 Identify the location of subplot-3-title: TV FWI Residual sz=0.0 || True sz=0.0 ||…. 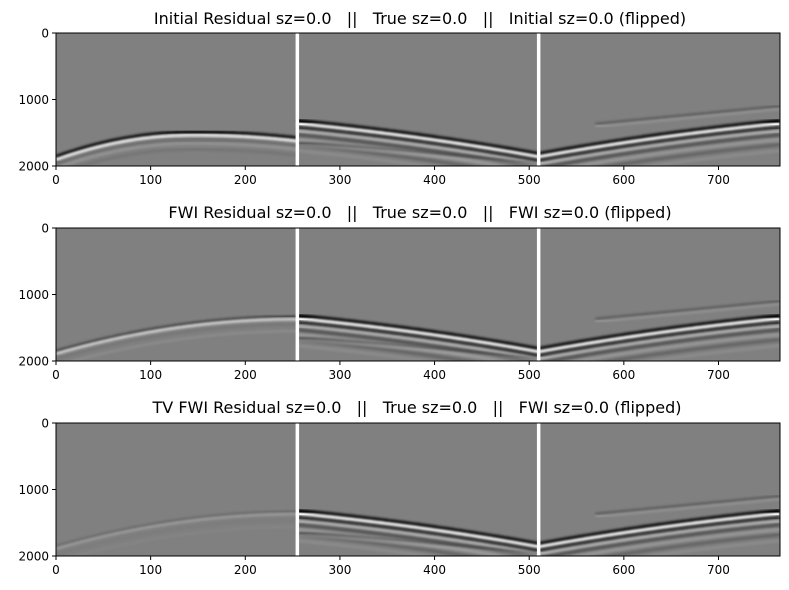
(417, 407).